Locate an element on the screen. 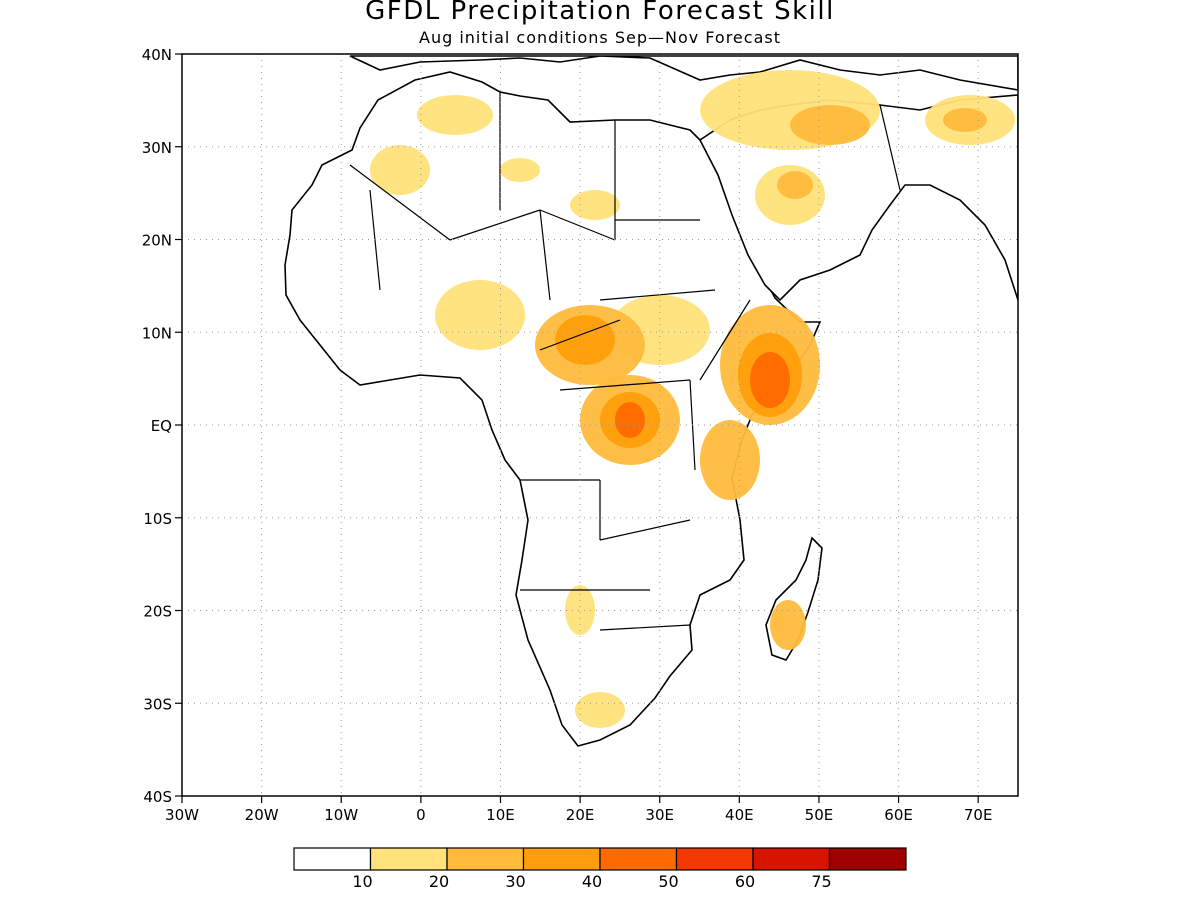 The width and height of the screenshot is (1200, 900). x-tick-label: 50E is located at coordinates (819, 815).